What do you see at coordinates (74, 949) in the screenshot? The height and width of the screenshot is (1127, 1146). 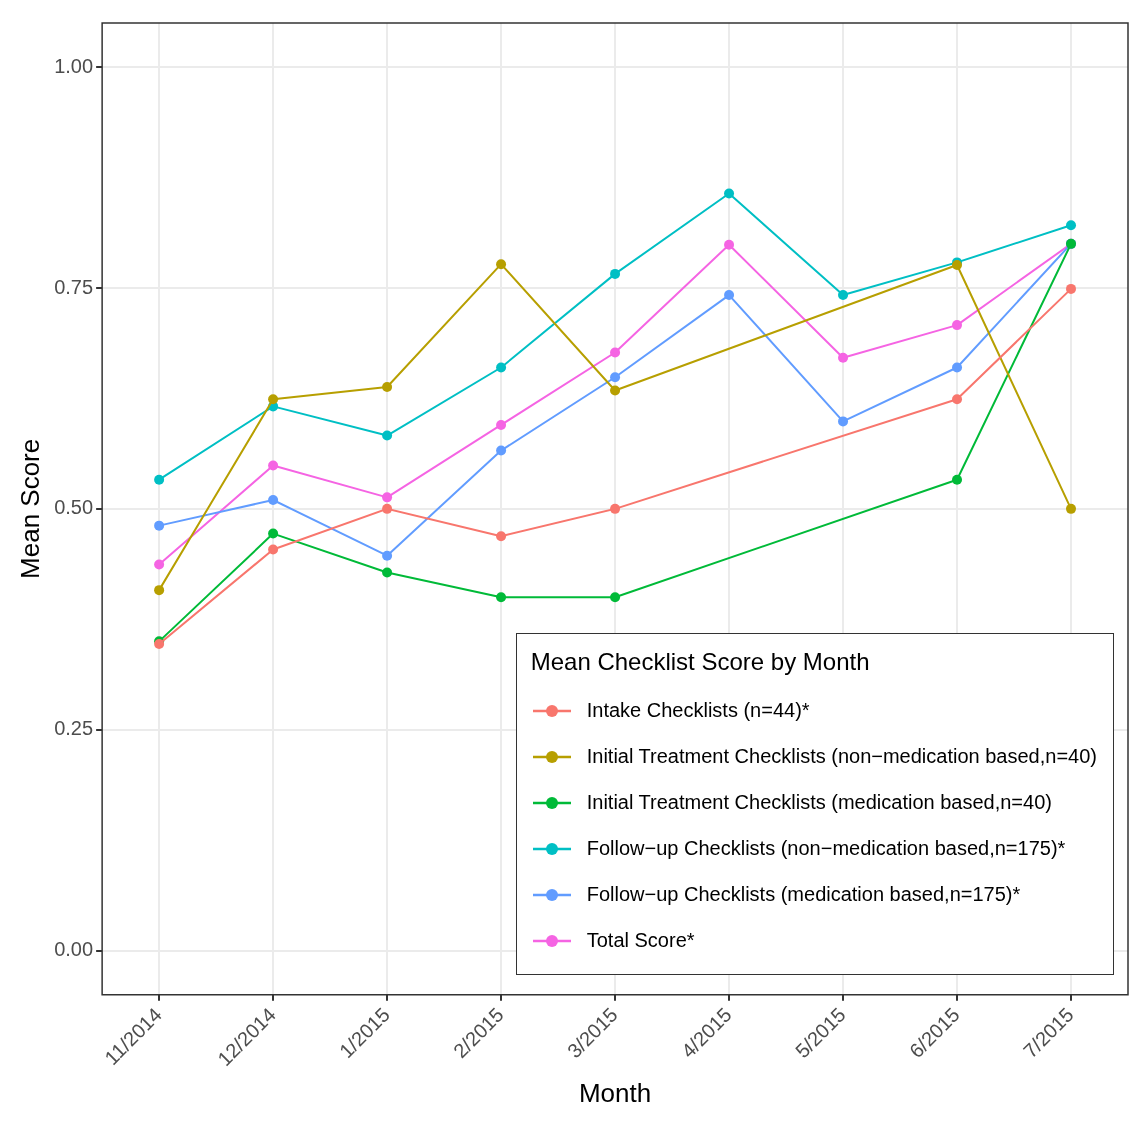 I see `y-tick-label: 0.00` at bounding box center [74, 949].